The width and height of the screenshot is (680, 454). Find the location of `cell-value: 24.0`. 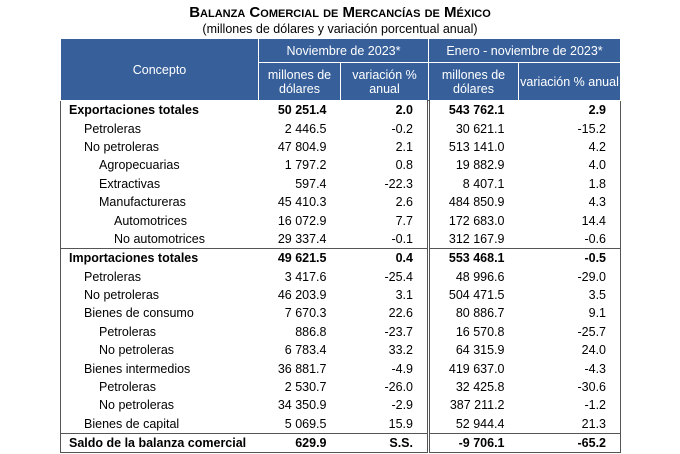

cell-value: 24.0 is located at coordinates (594, 350).